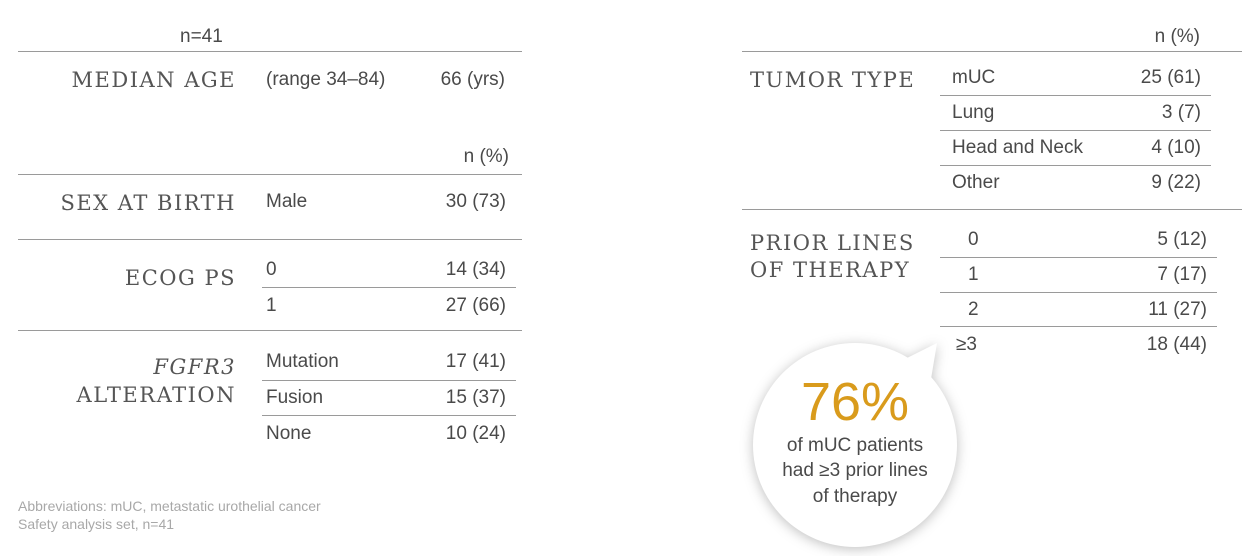  I want to click on callout-bubble, so click(855, 445).